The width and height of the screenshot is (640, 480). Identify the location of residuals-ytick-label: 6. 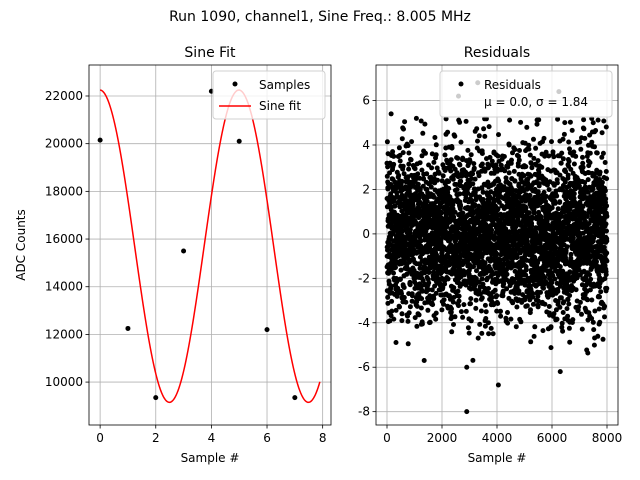
(366, 101).